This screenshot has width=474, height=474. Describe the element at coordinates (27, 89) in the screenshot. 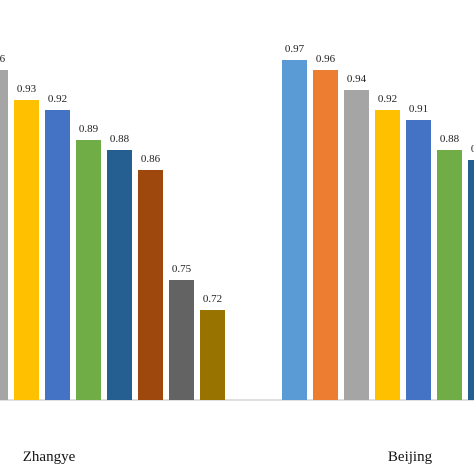

I see `value-label: 0.93` at that location.